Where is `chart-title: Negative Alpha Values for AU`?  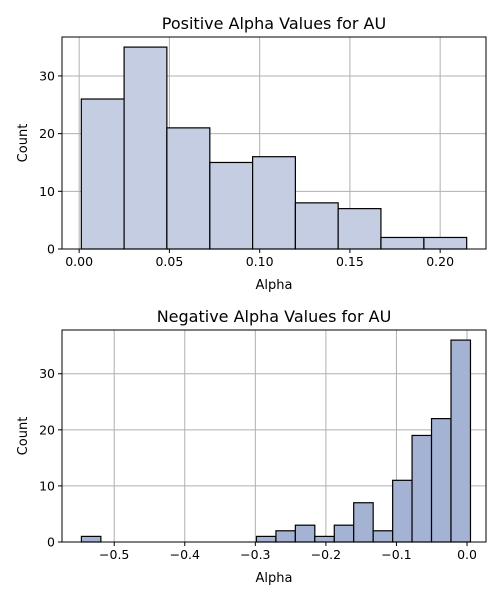
chart-title: Negative Alpha Values for AU is located at coordinates (274, 316).